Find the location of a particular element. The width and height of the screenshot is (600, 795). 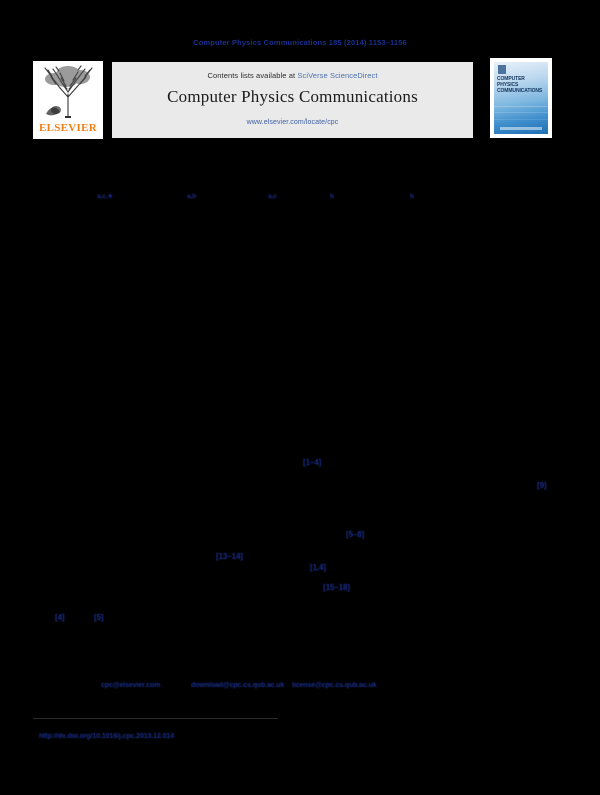

cover-artwork: COMPUTER PHYSICS COMMUNICATIONS is located at coordinates (521, 98).